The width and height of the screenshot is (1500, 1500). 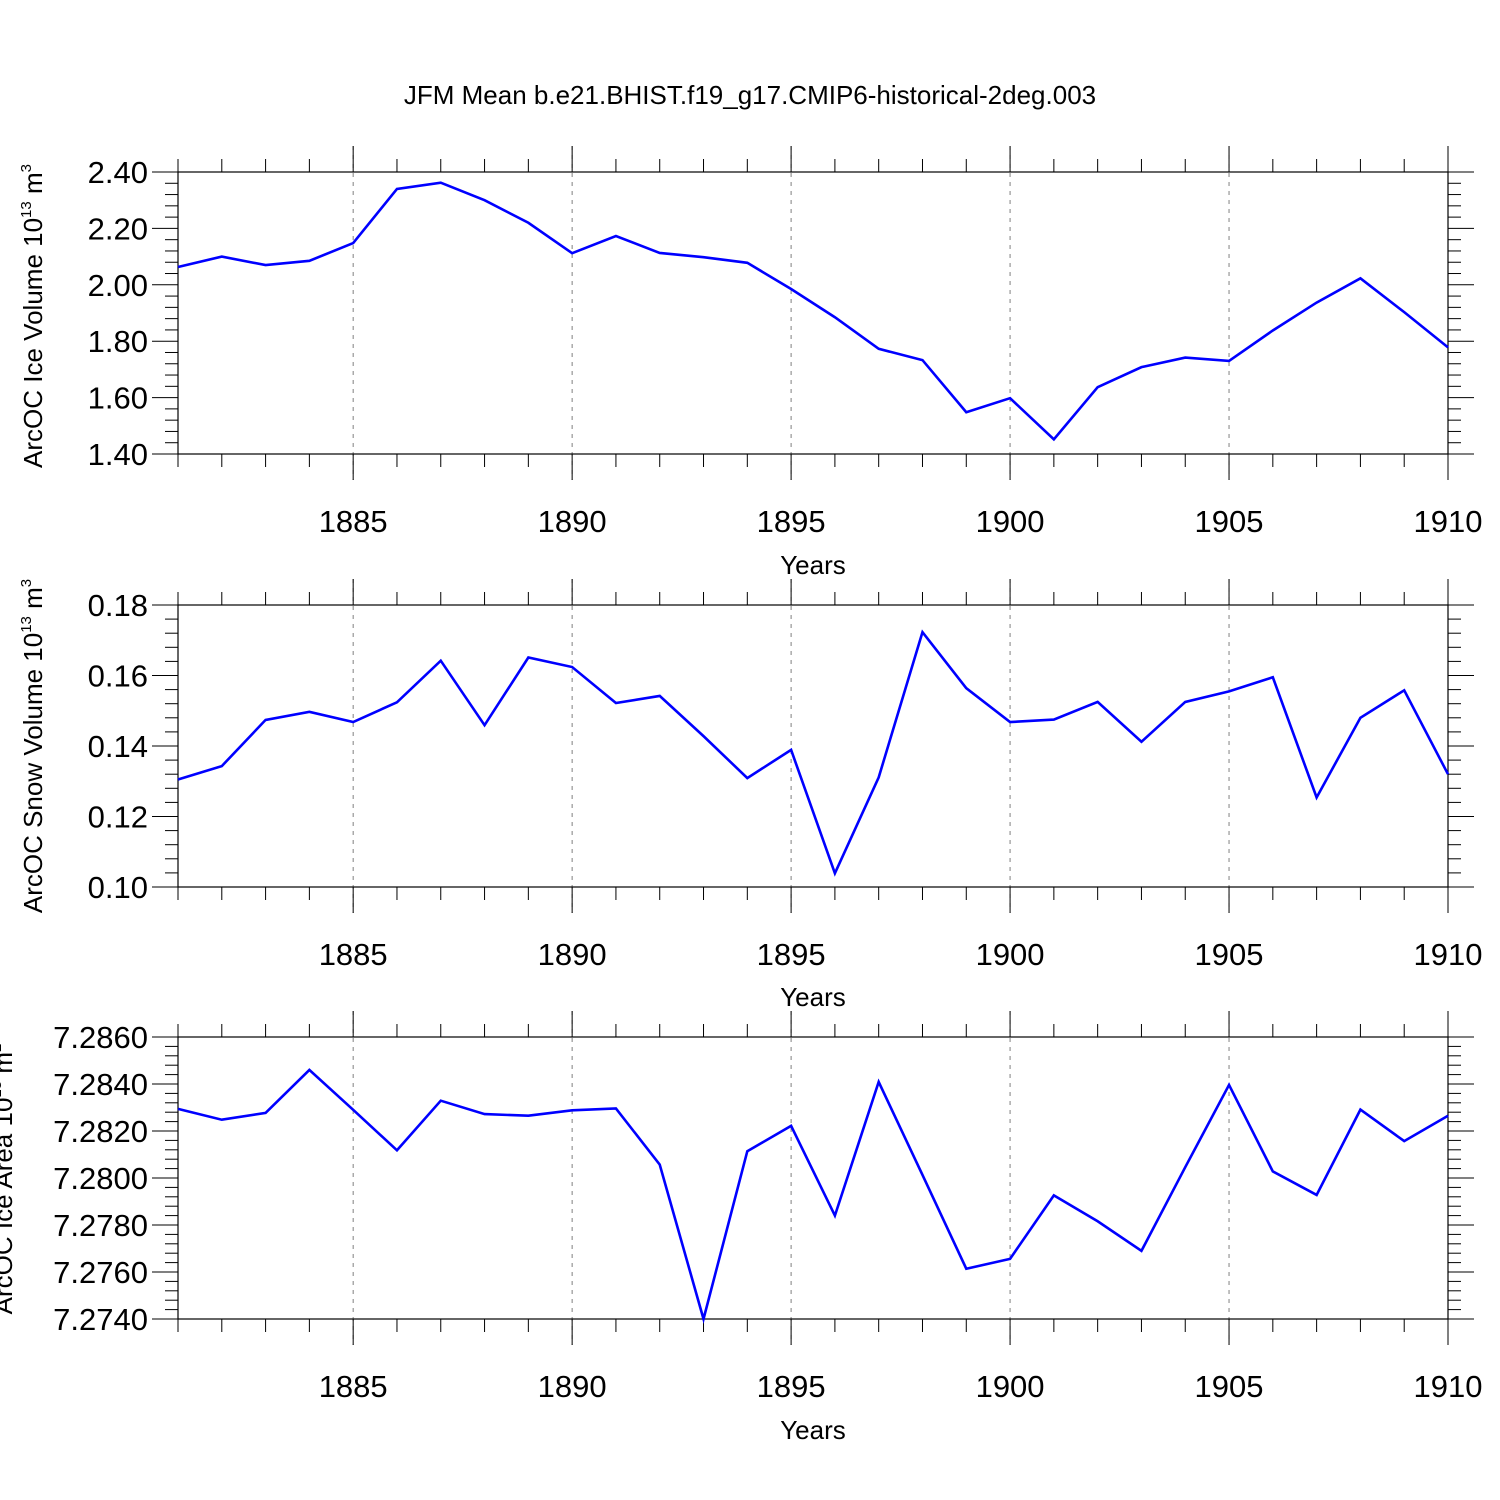 What do you see at coordinates (33, 316) in the screenshot?
I see `y-axis-label: ArcOC Ice Volume 1013 m3` at bounding box center [33, 316].